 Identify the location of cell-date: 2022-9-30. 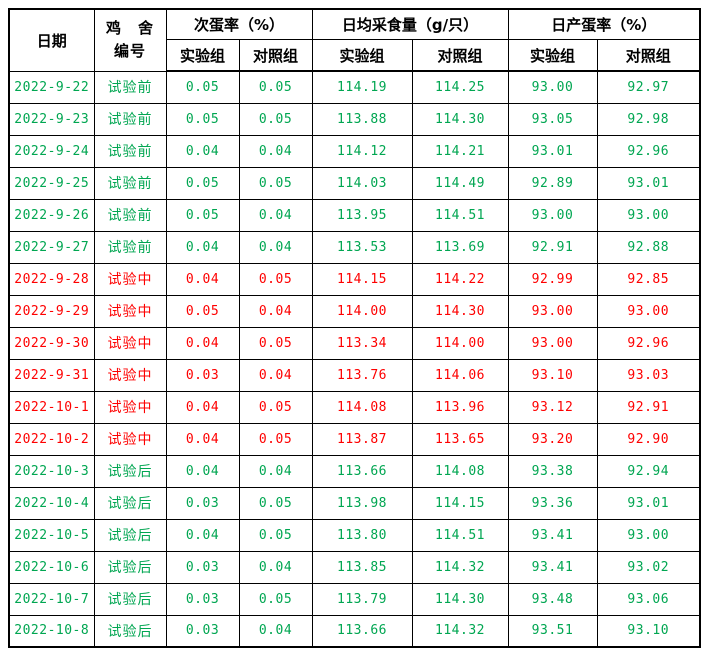
(51, 343).